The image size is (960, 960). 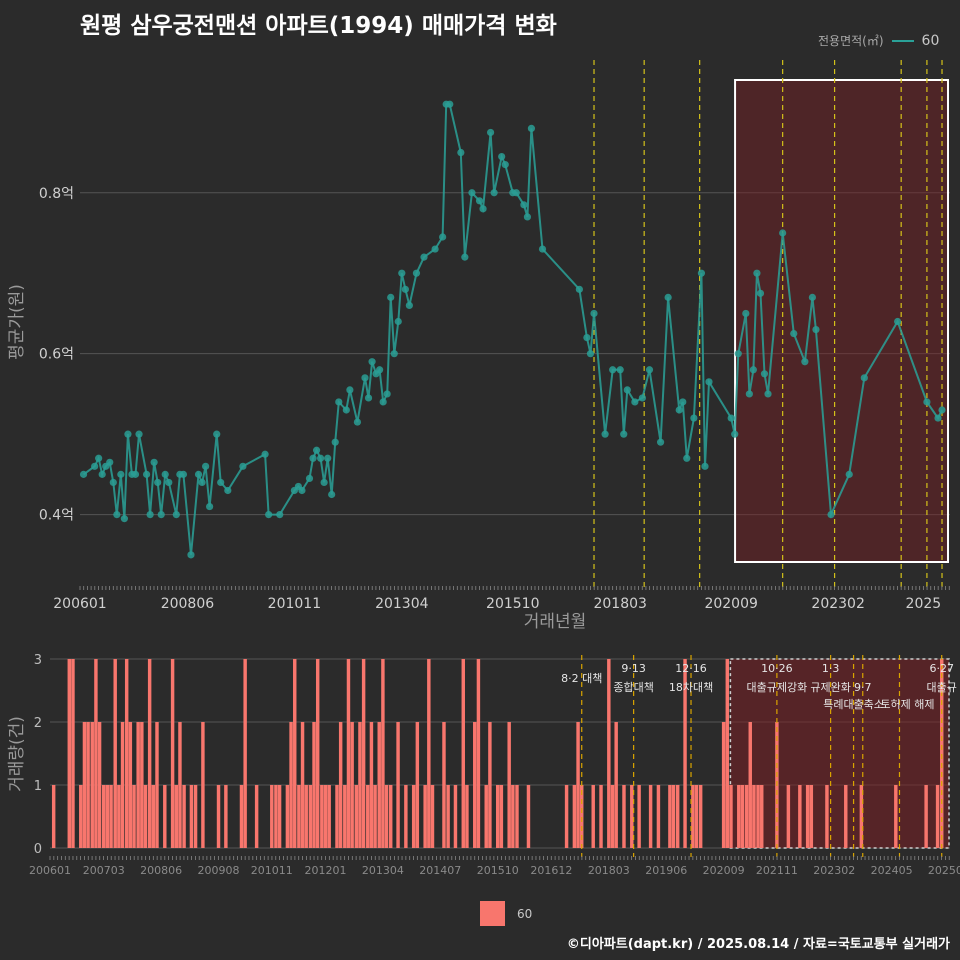 What do you see at coordinates (581, 678) in the screenshot?
I see `volume-policy-text-0: 8·2 대책` at bounding box center [581, 678].